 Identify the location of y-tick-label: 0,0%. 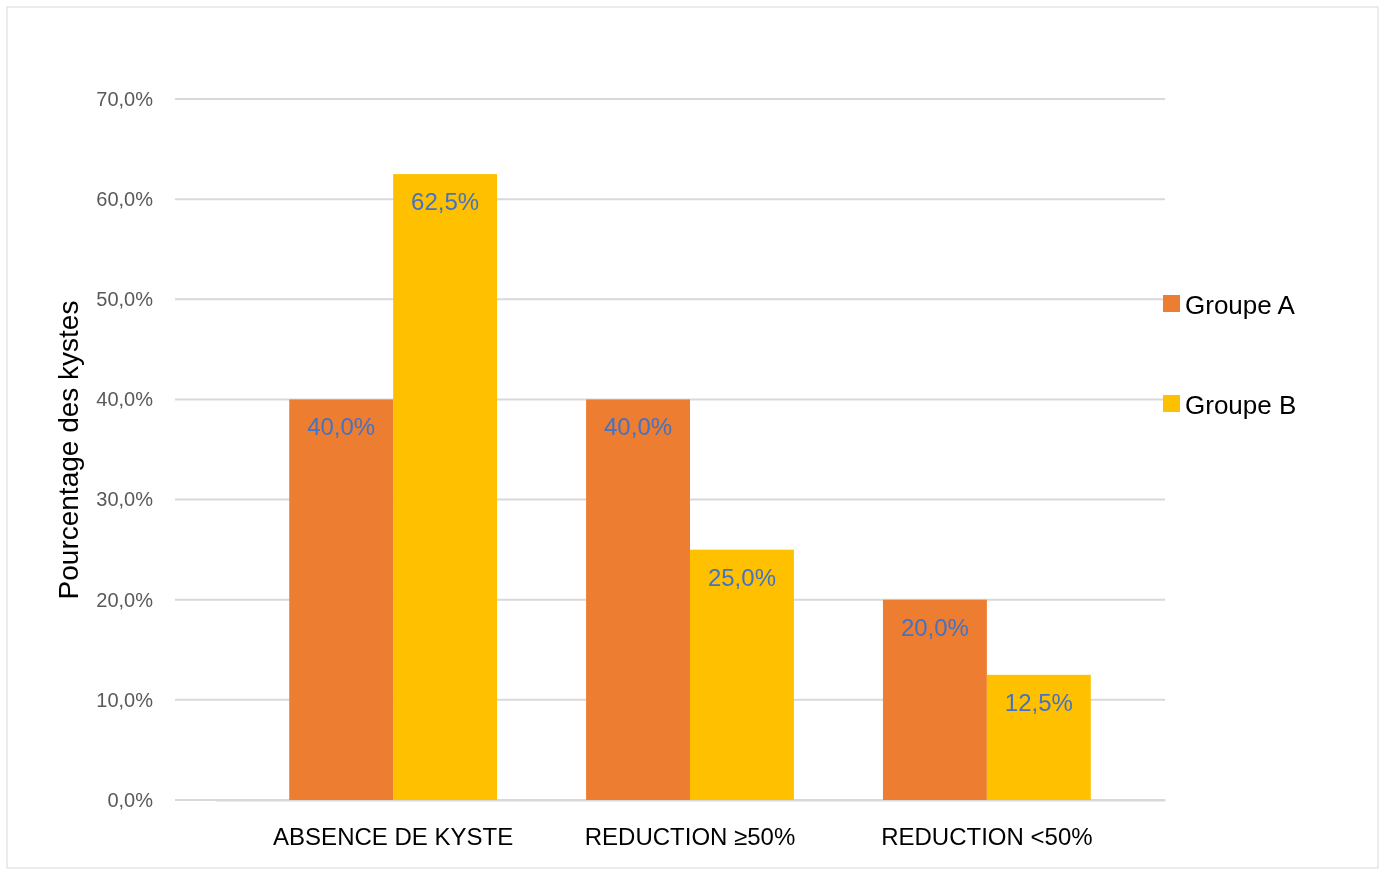
(130, 799).